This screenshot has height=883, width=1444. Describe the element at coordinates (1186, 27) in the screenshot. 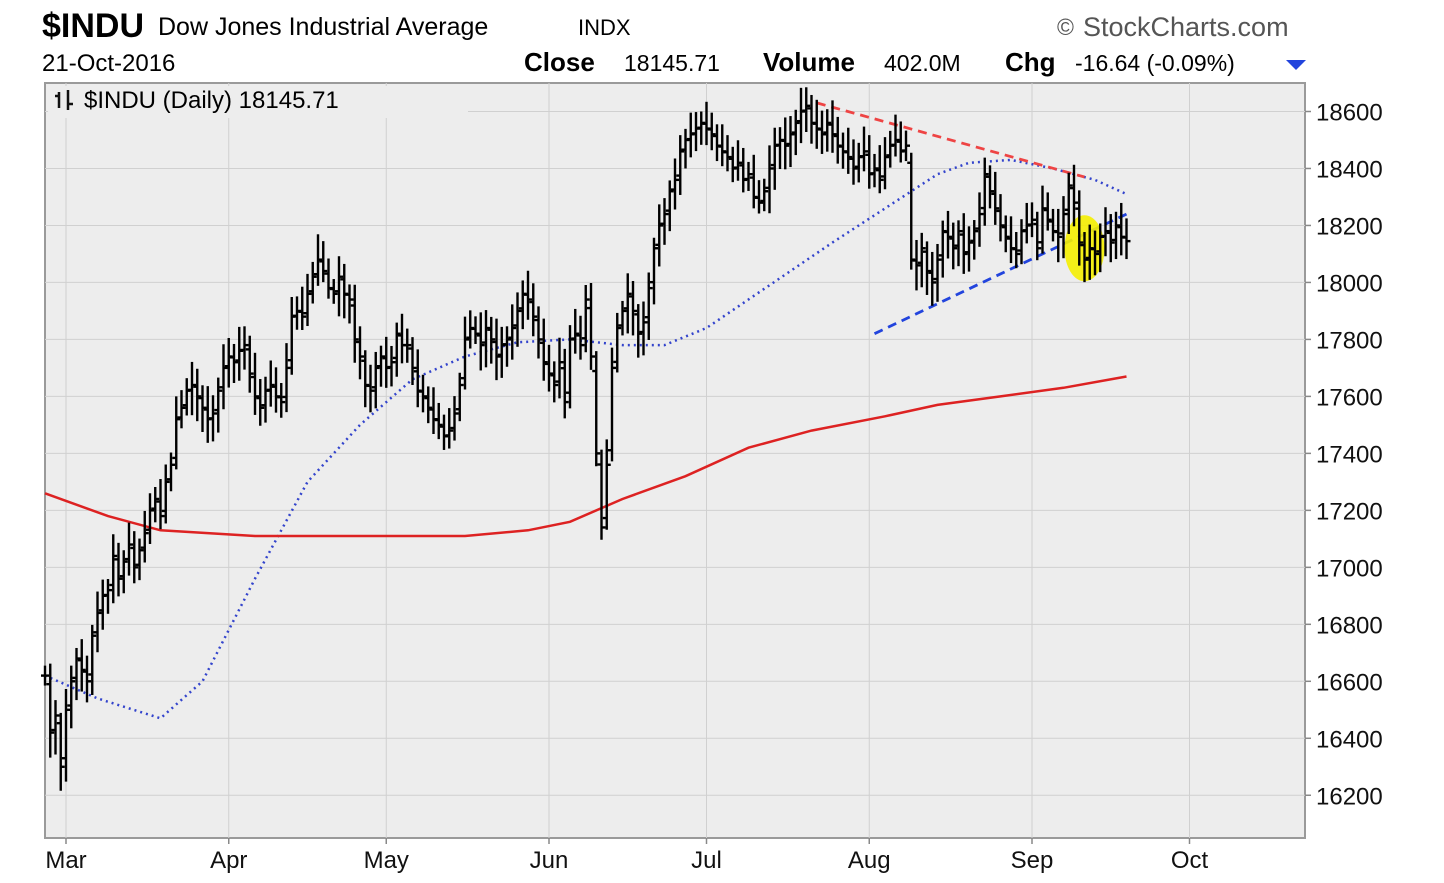

I see `brand-name: StockCharts.com` at that location.